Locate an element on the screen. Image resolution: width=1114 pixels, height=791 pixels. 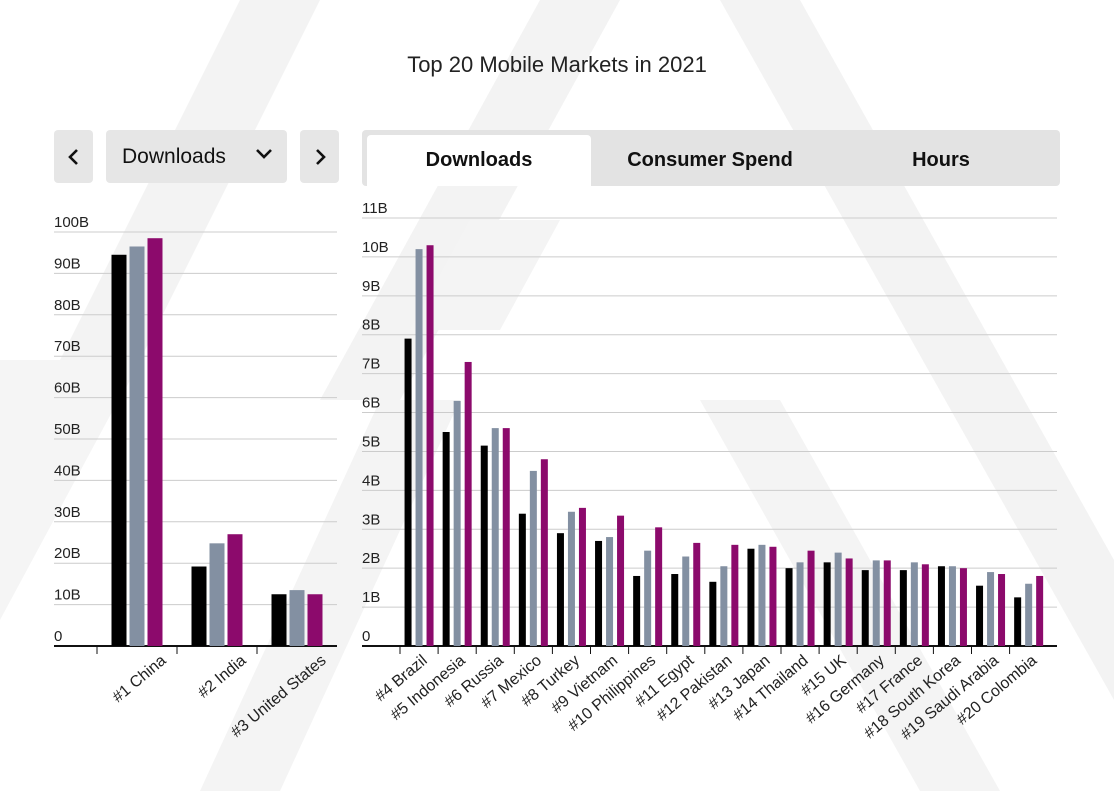
prev-button is located at coordinates (73, 156).